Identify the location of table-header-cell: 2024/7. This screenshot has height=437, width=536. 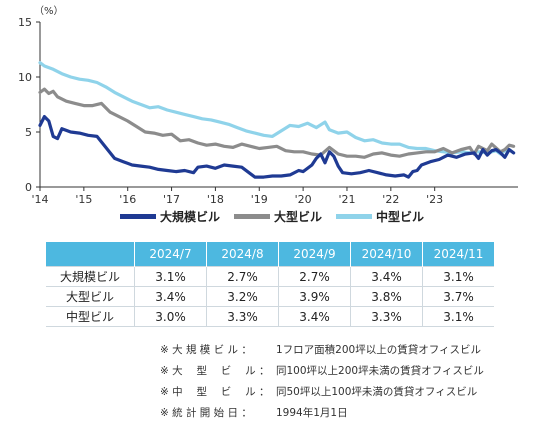
(170, 254).